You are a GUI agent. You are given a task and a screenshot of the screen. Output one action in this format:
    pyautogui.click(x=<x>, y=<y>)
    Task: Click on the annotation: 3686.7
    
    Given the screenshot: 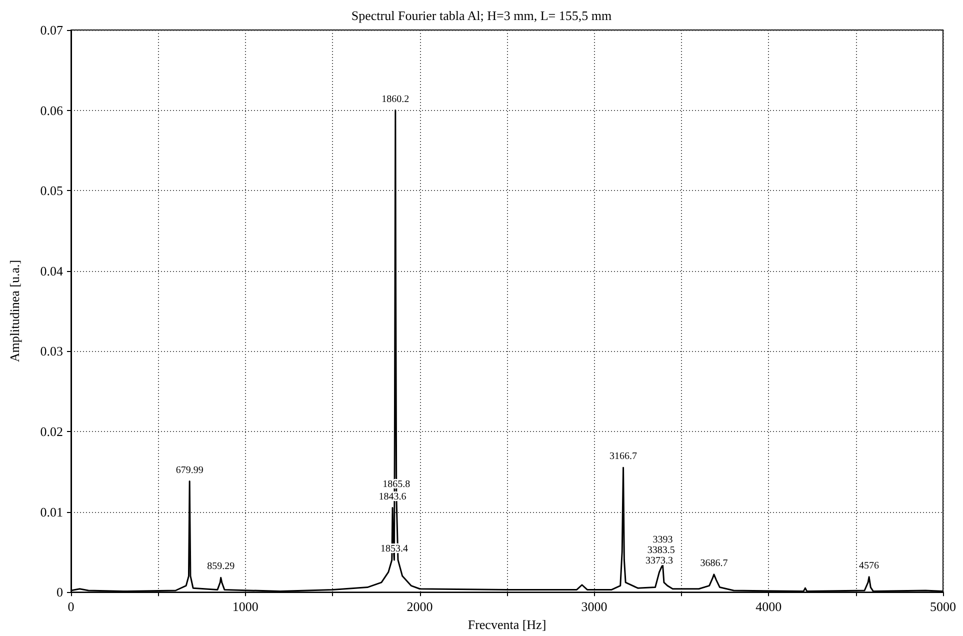 What is the action you would take?
    pyautogui.click(x=714, y=563)
    